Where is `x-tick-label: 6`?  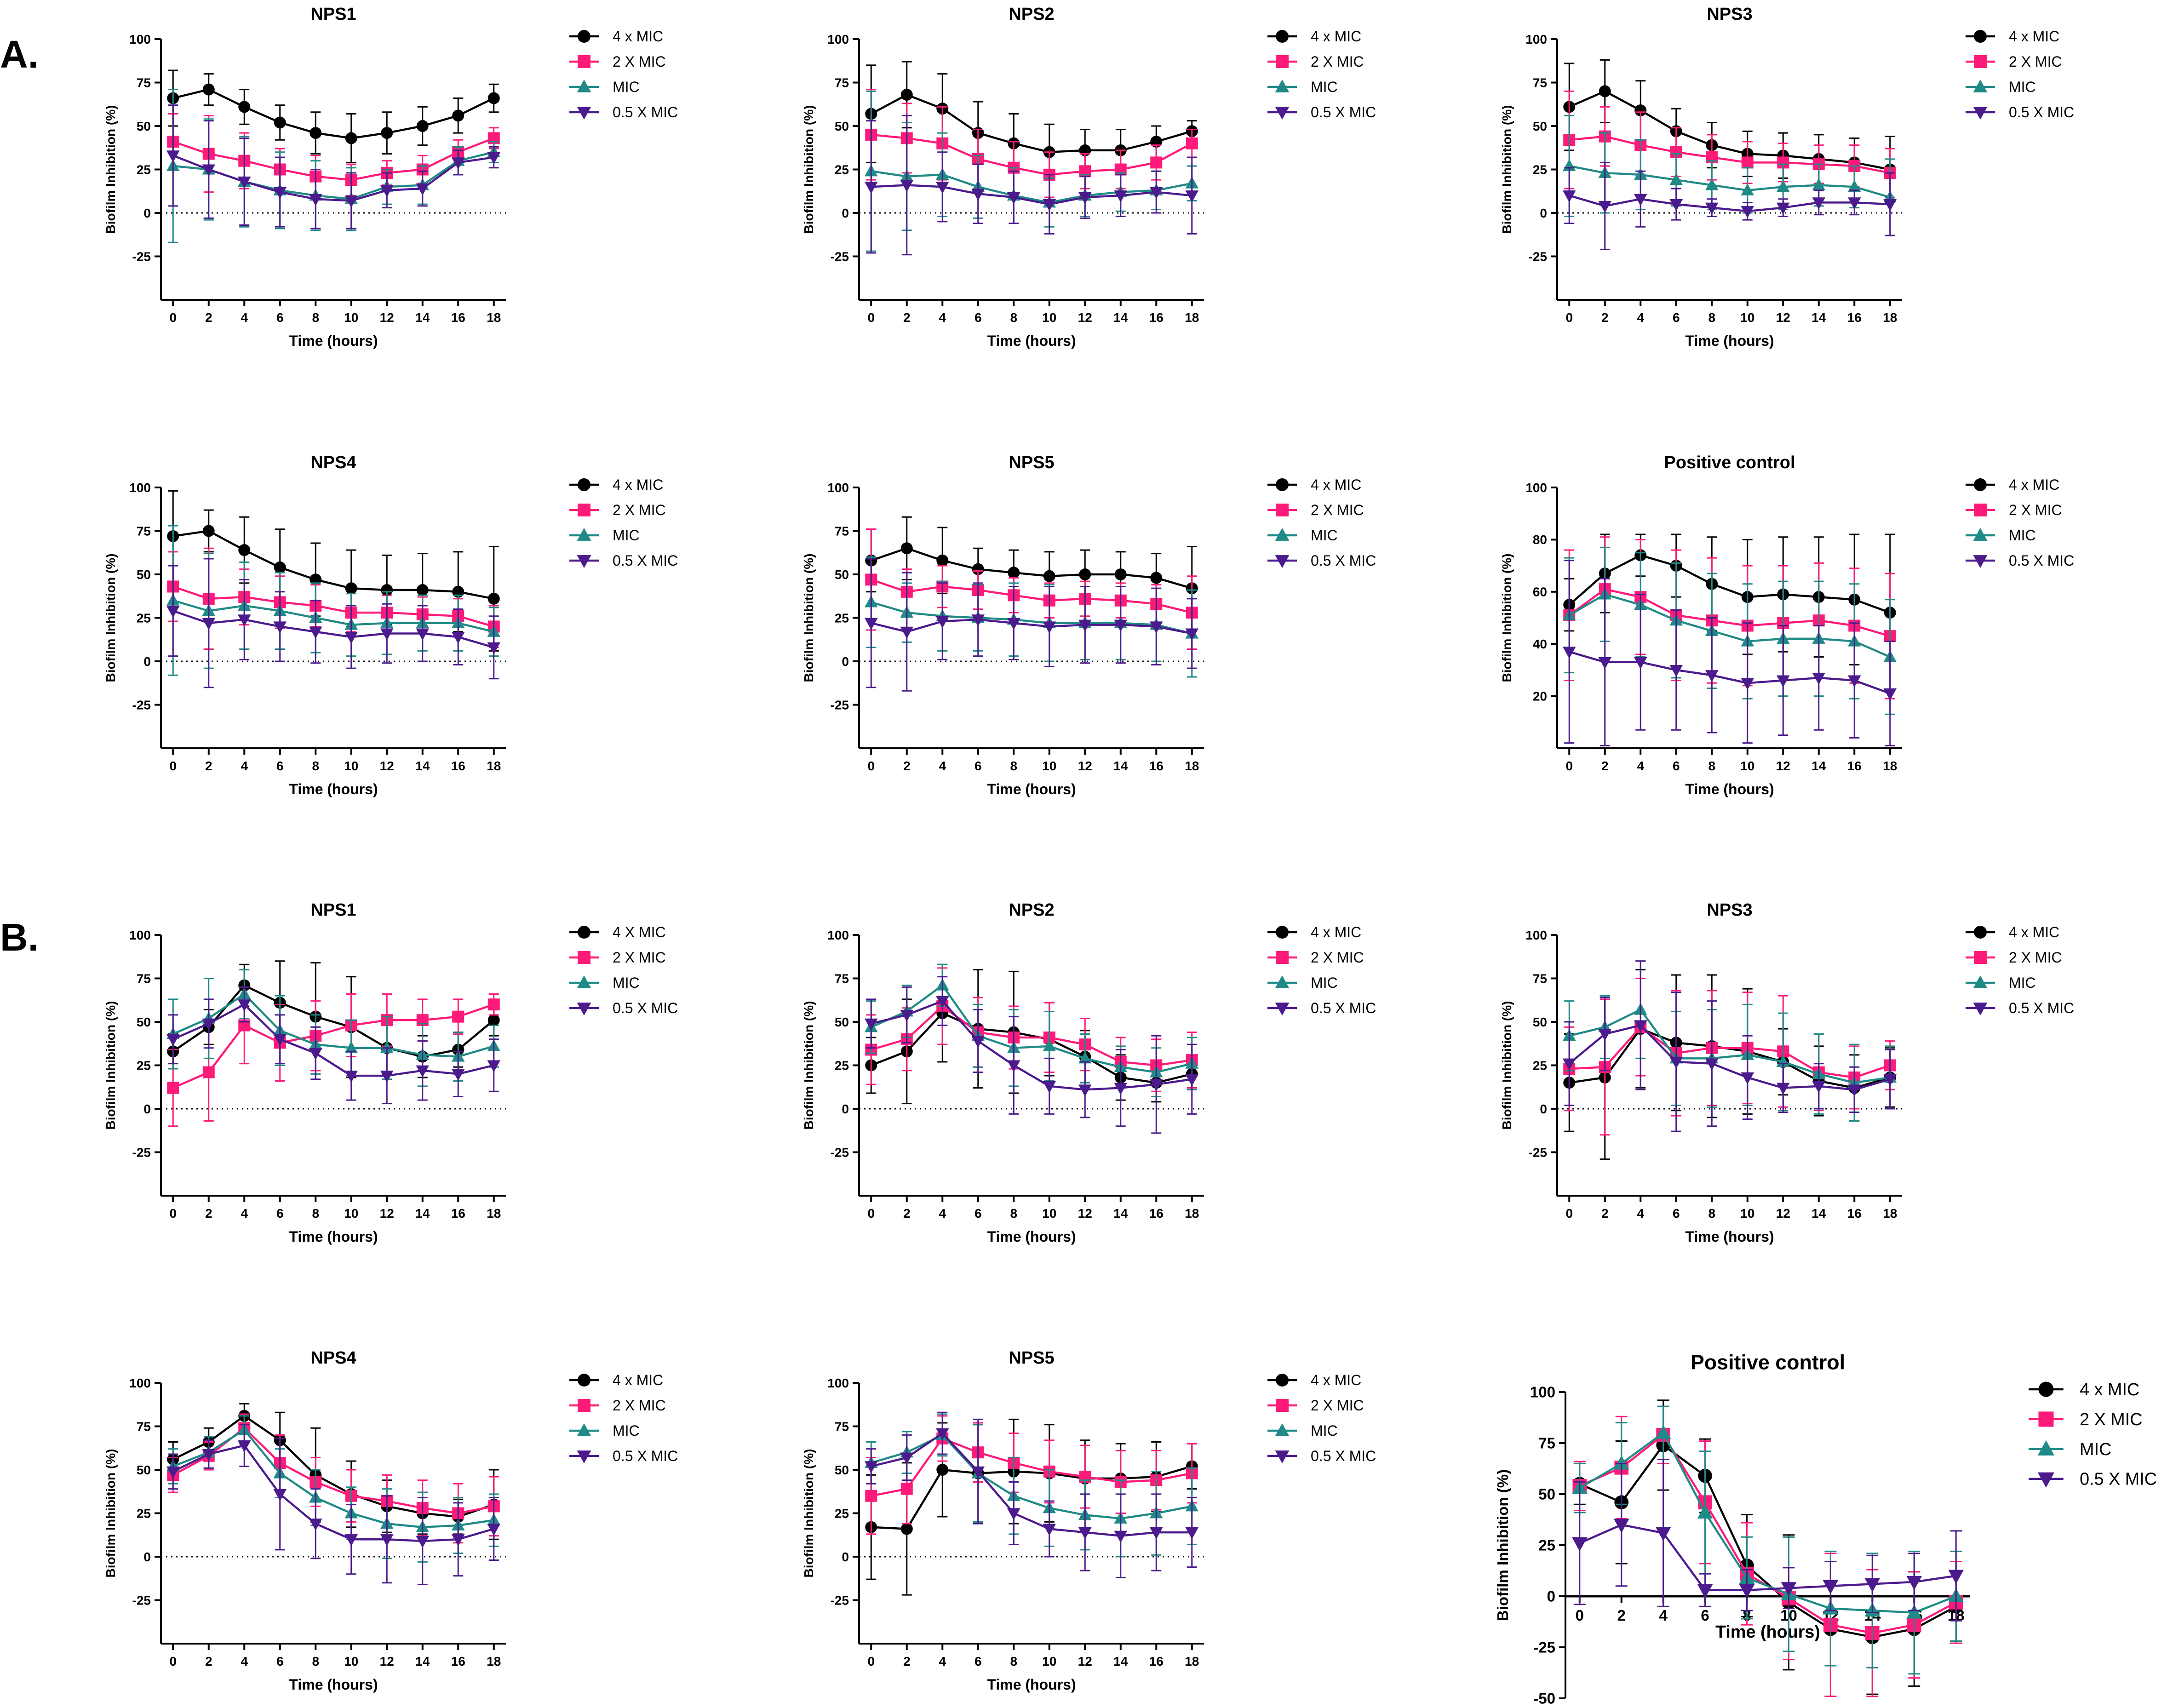 x-tick-label: 6 is located at coordinates (979, 317).